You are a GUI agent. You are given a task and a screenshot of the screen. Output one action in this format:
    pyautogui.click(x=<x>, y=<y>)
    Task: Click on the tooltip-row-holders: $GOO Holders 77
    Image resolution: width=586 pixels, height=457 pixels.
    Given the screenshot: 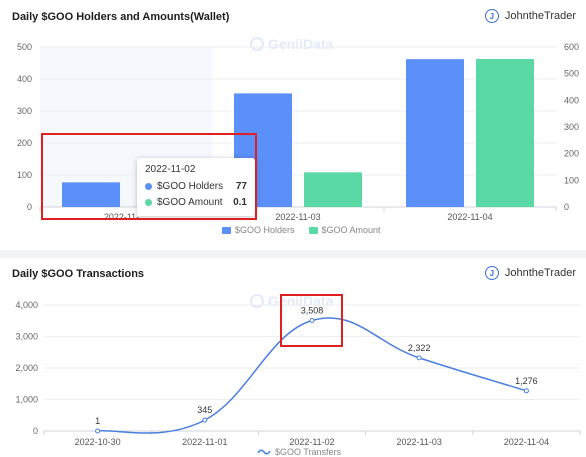 What is the action you would take?
    pyautogui.click(x=196, y=186)
    